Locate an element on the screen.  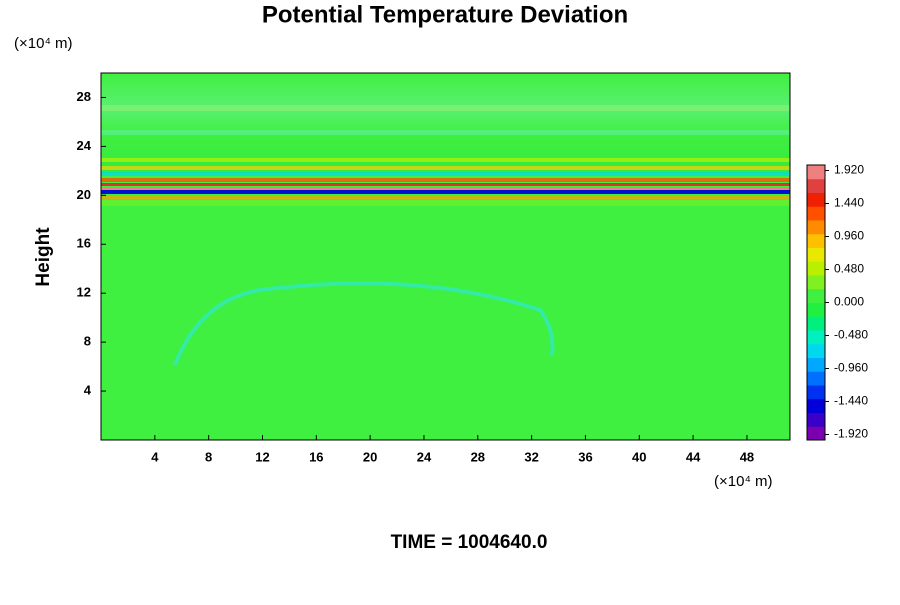
x-tick-label: 4 is located at coordinates (155, 456).